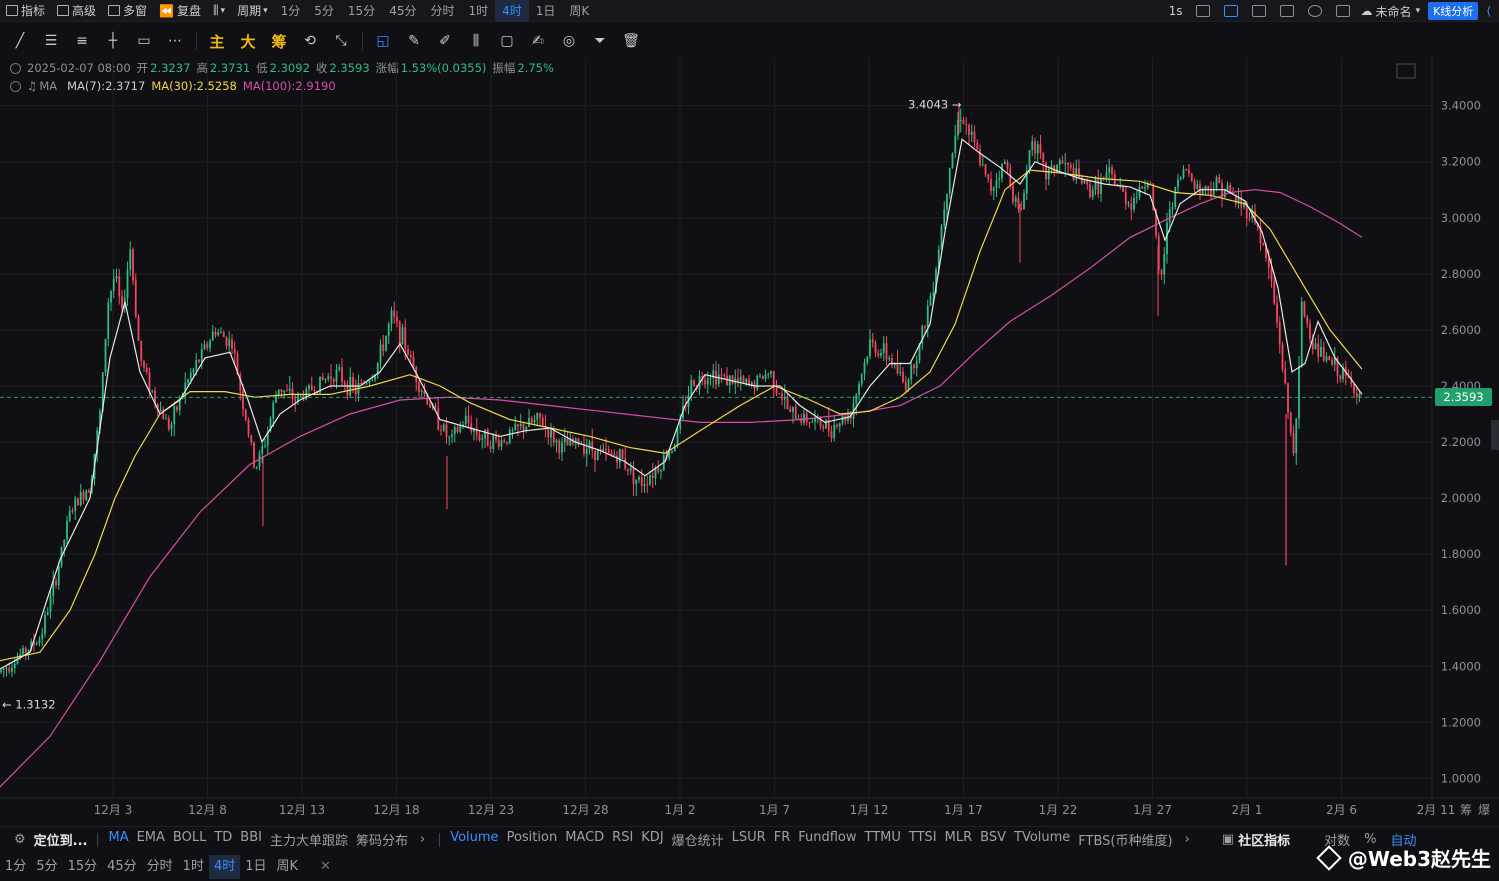 The image size is (1499, 881). Describe the element at coordinates (1125, 841) in the screenshot. I see `sub-indicator-tab-14: FTBS(币种维度)` at that location.